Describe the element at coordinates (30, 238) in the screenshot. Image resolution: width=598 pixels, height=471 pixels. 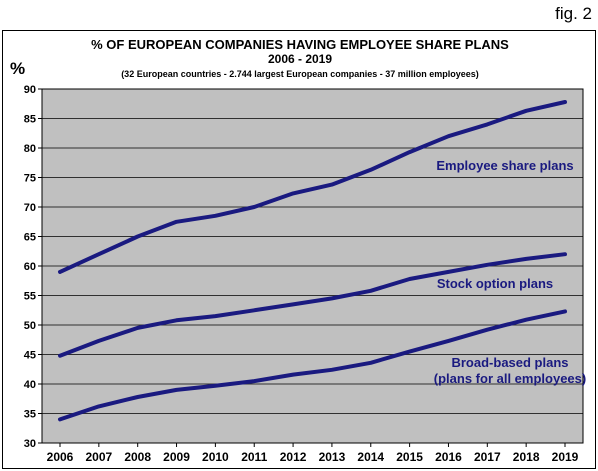
I see `y-tick-label: 65` at that location.